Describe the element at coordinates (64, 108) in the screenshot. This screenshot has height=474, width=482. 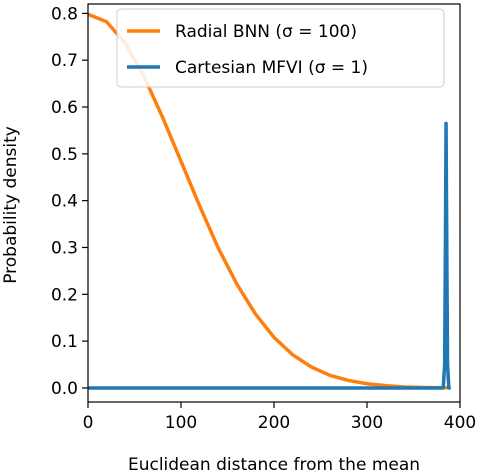
I see `y-tick-label: 0.6` at that location.